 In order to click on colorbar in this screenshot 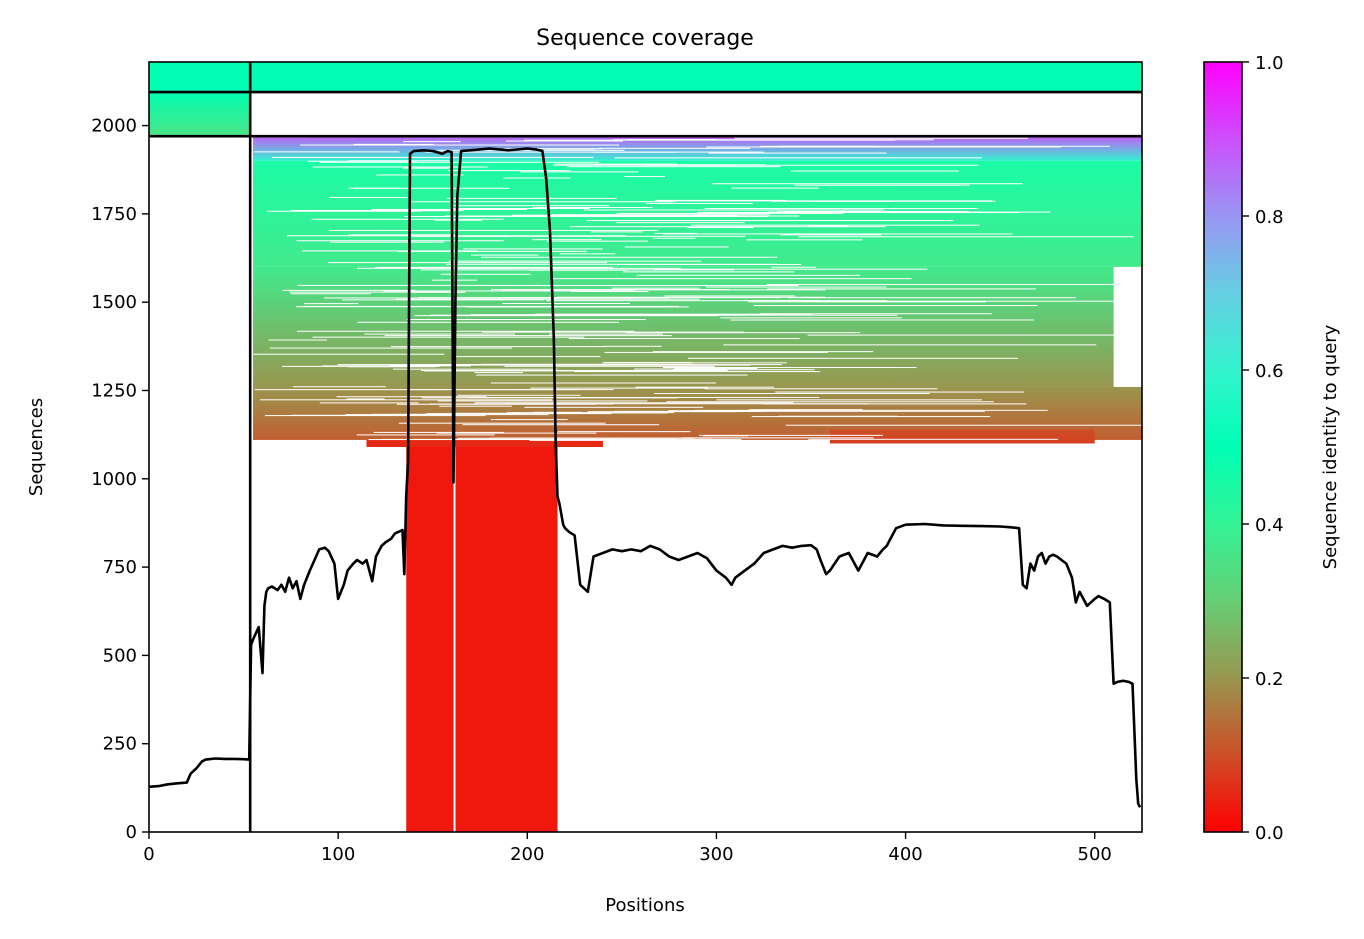, I will do `click(1223, 447)`.